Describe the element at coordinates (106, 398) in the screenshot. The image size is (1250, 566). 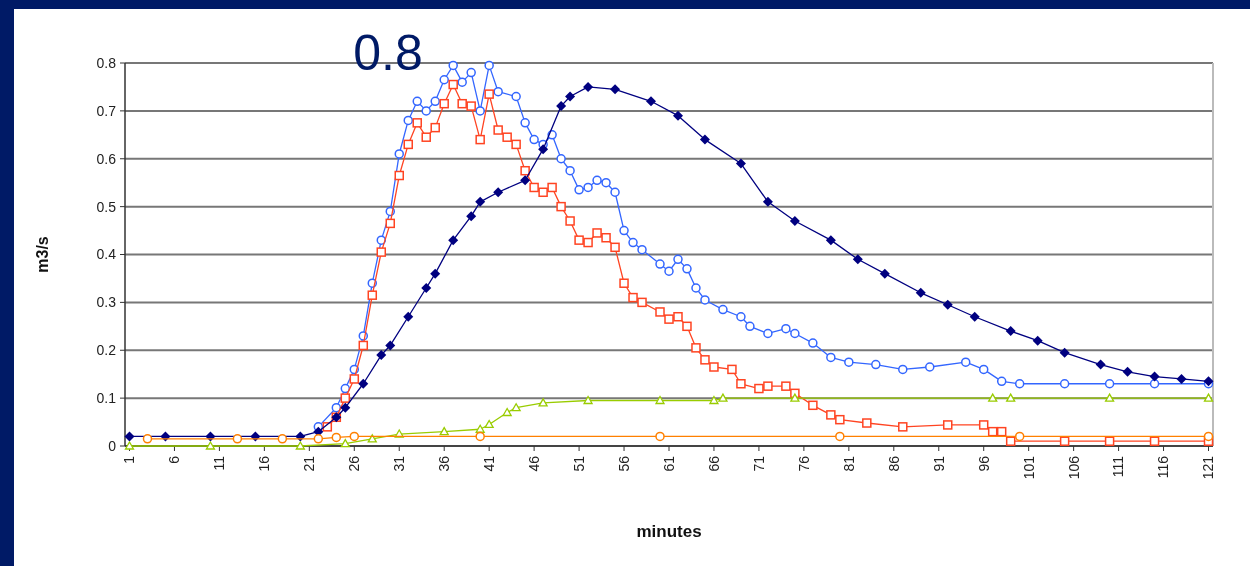
I see `y-tick-label: 0.1` at that location.